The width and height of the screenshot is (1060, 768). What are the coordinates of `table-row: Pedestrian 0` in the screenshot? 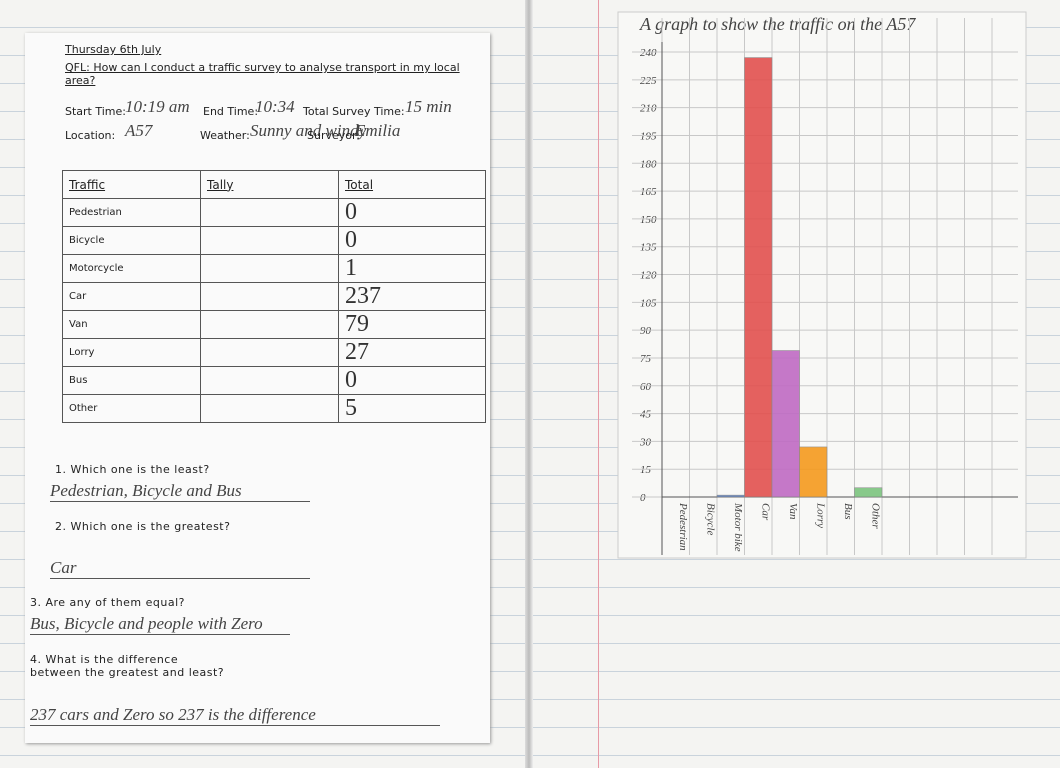 It's located at (274, 212).